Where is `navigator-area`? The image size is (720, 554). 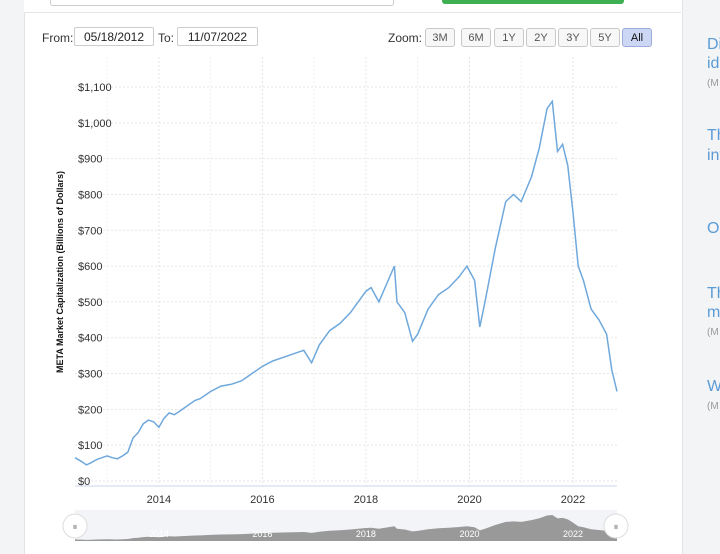 navigator-area is located at coordinates (346, 528).